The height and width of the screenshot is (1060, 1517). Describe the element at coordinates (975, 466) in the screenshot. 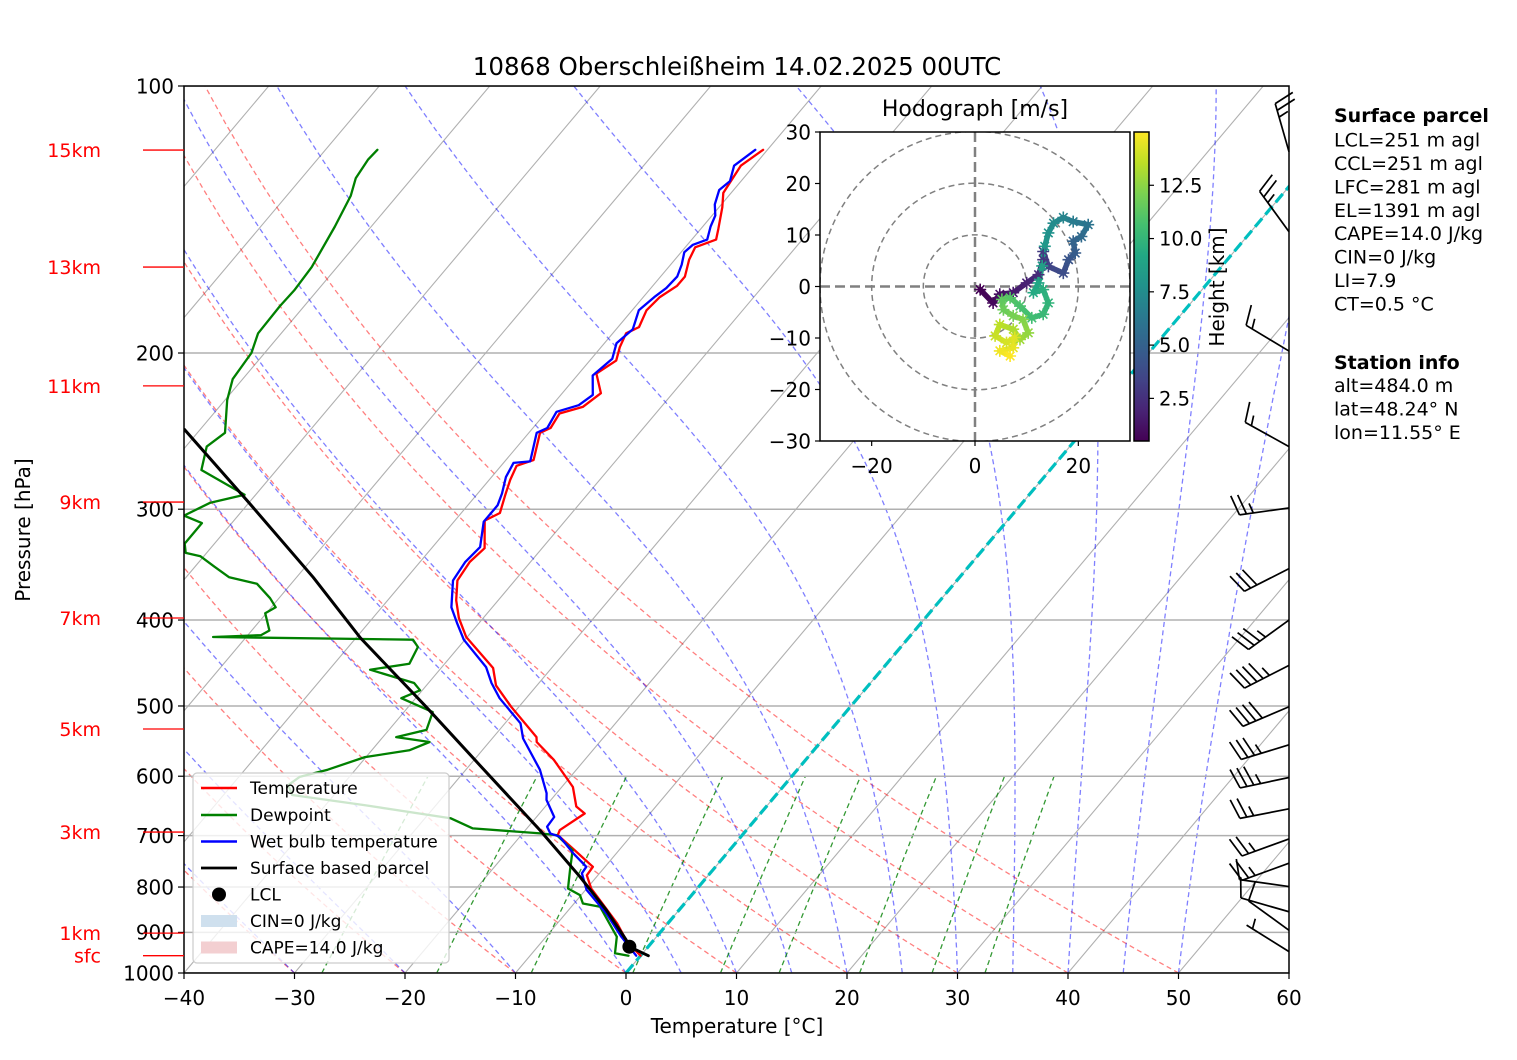

I see `hodograph-x-tick-label: 0` at that location.